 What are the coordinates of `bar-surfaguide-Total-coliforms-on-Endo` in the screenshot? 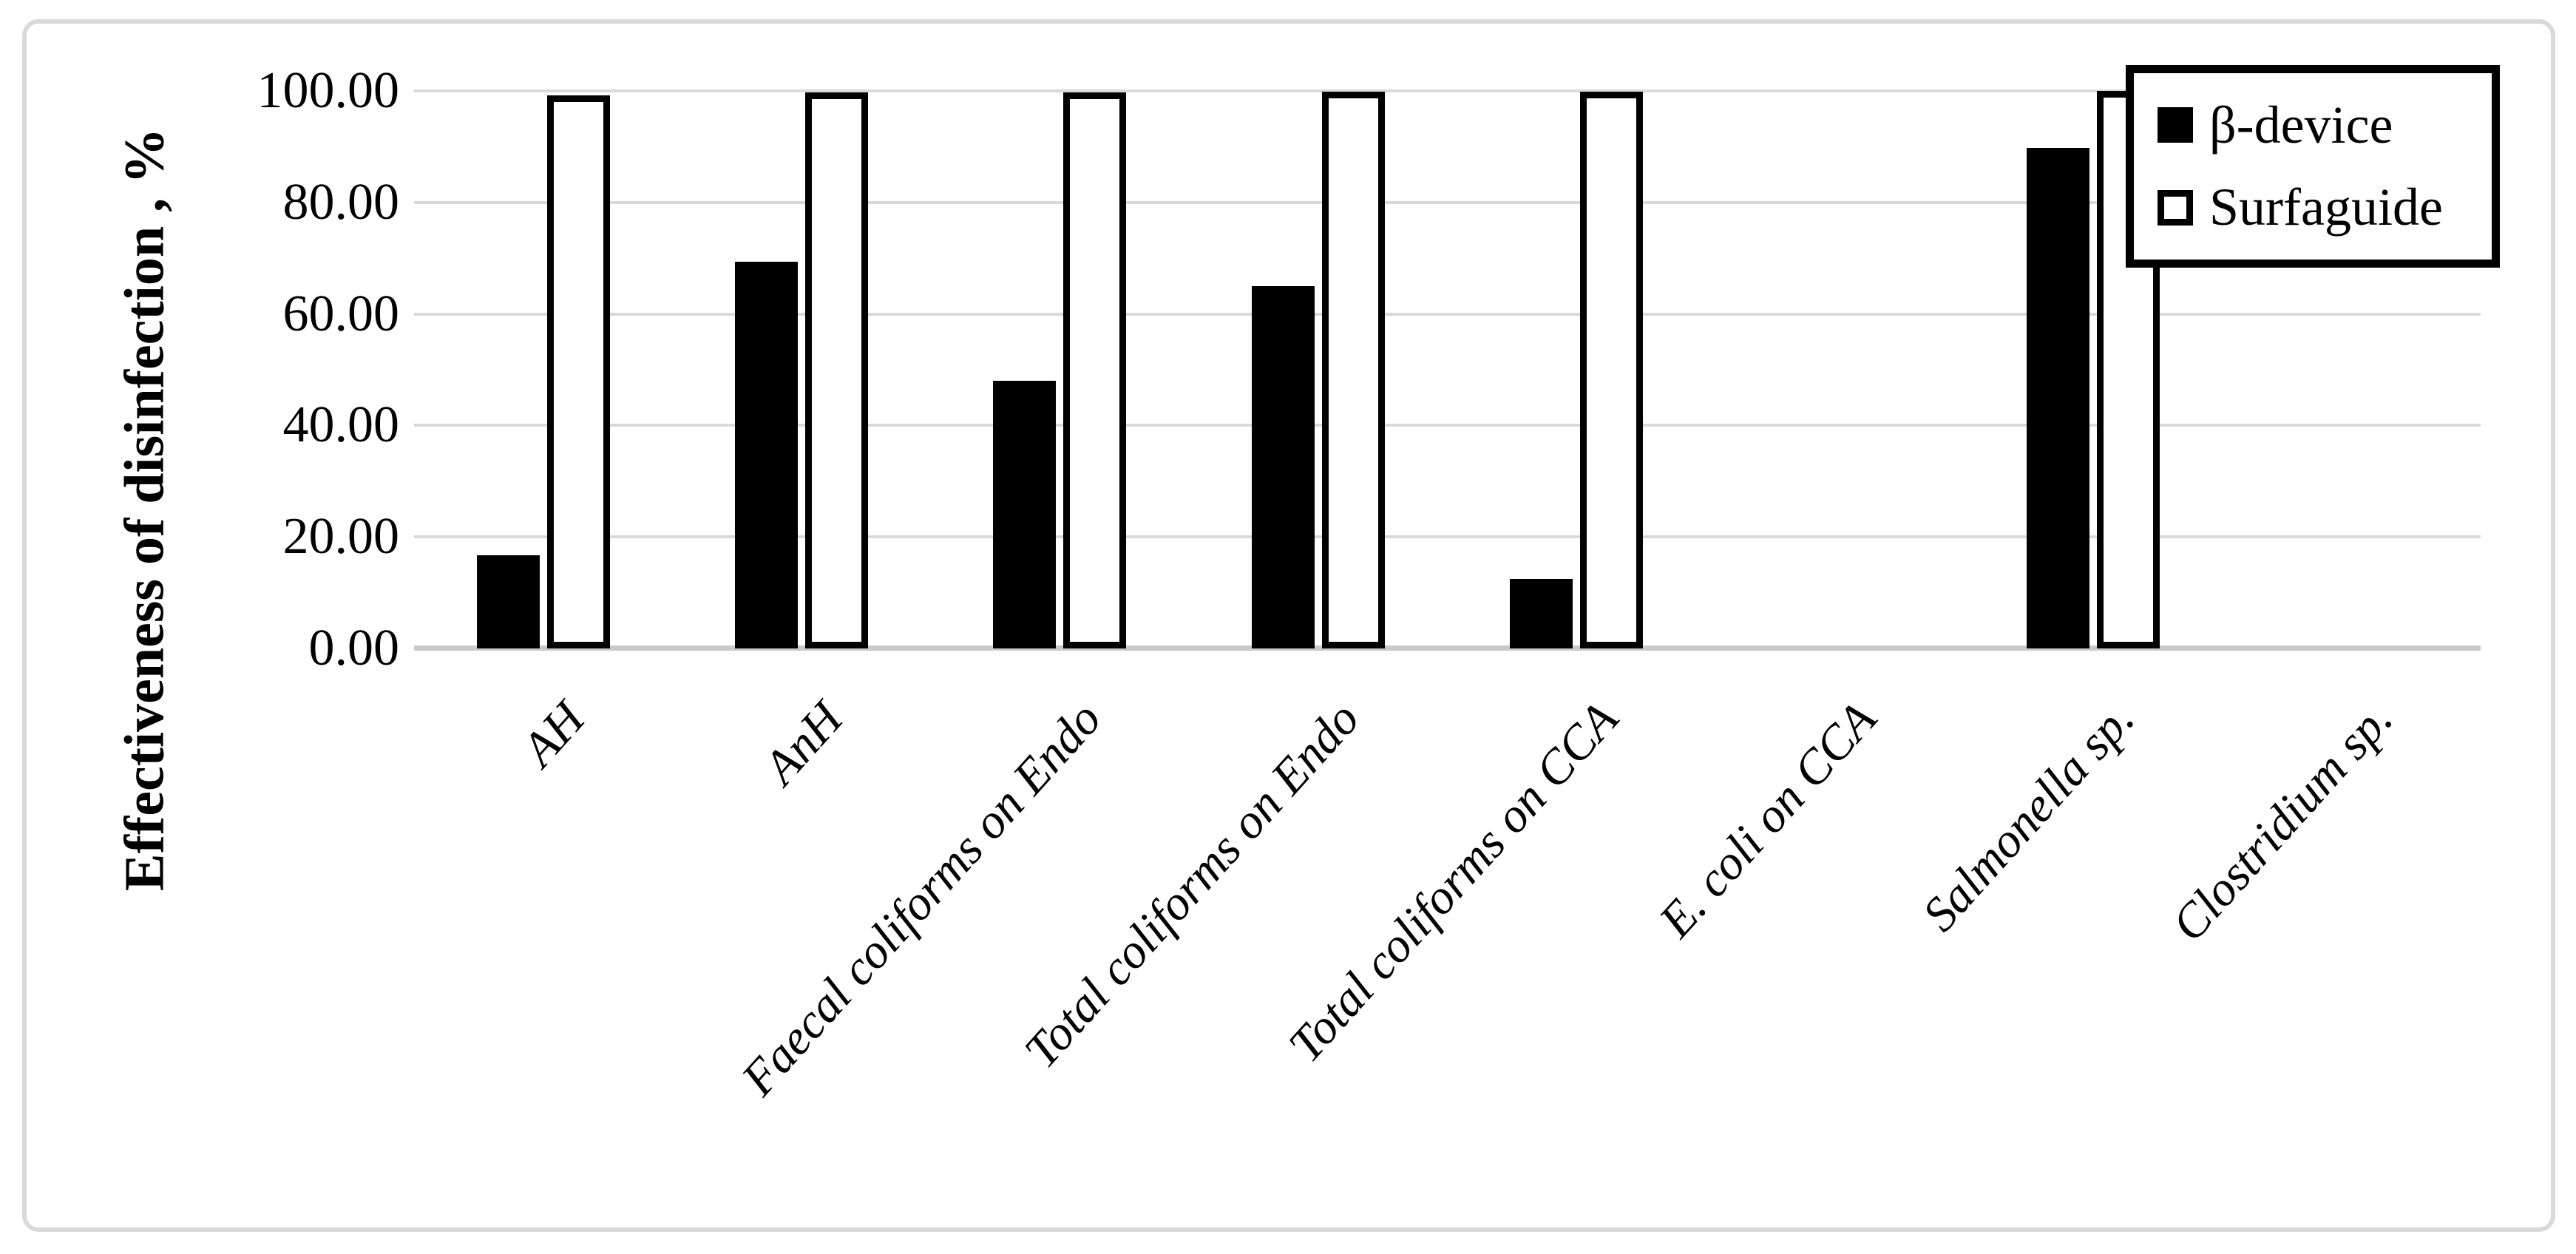 It's located at (1353, 370).